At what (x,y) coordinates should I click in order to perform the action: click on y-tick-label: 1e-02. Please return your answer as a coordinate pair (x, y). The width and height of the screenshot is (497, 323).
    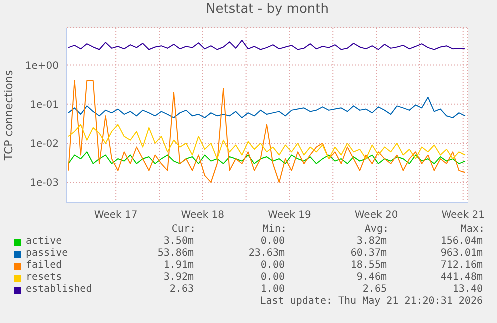
    Looking at the image, I should click on (44, 144).